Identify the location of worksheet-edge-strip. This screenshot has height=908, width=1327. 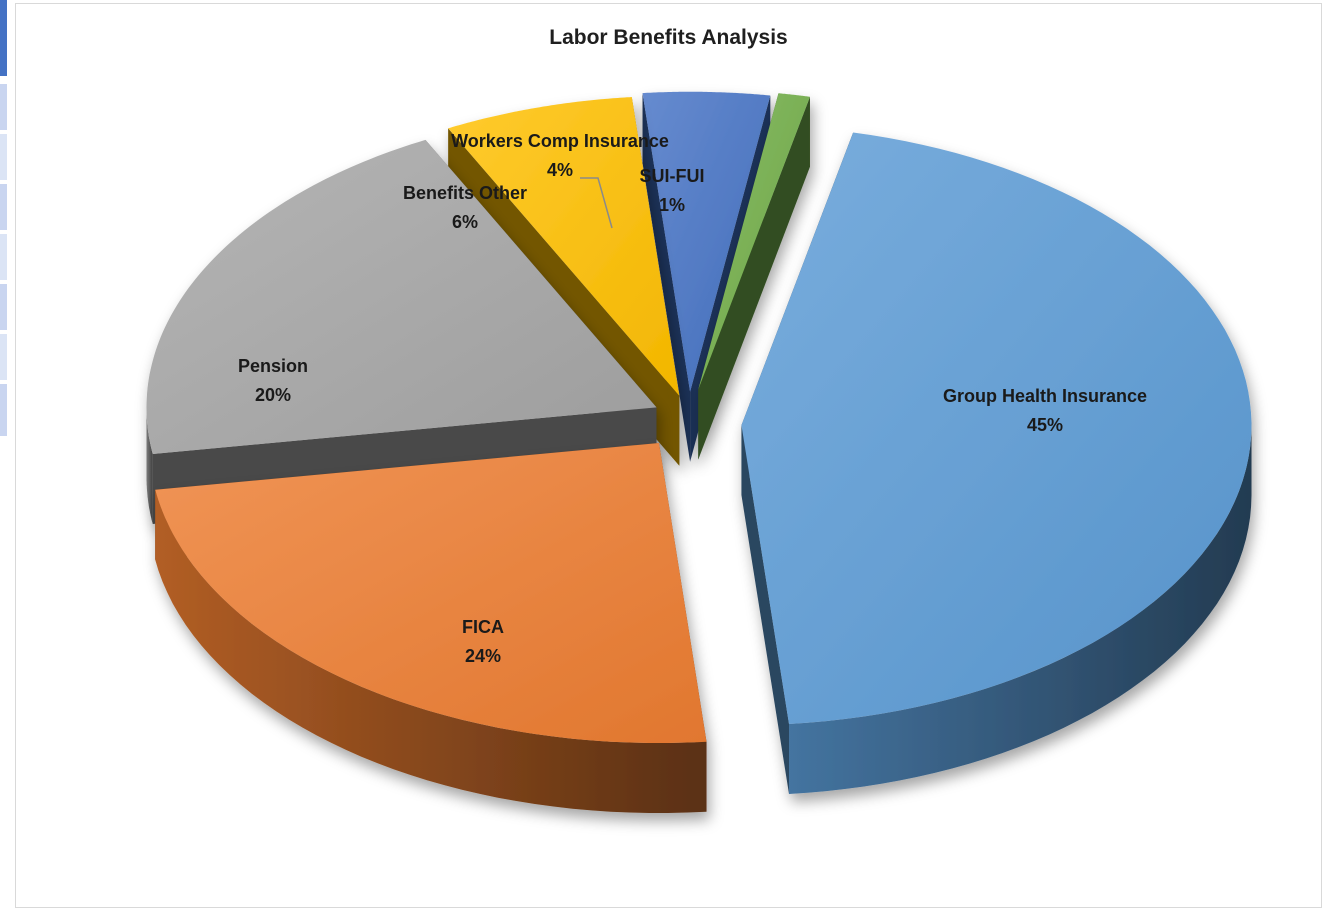
(4, 220).